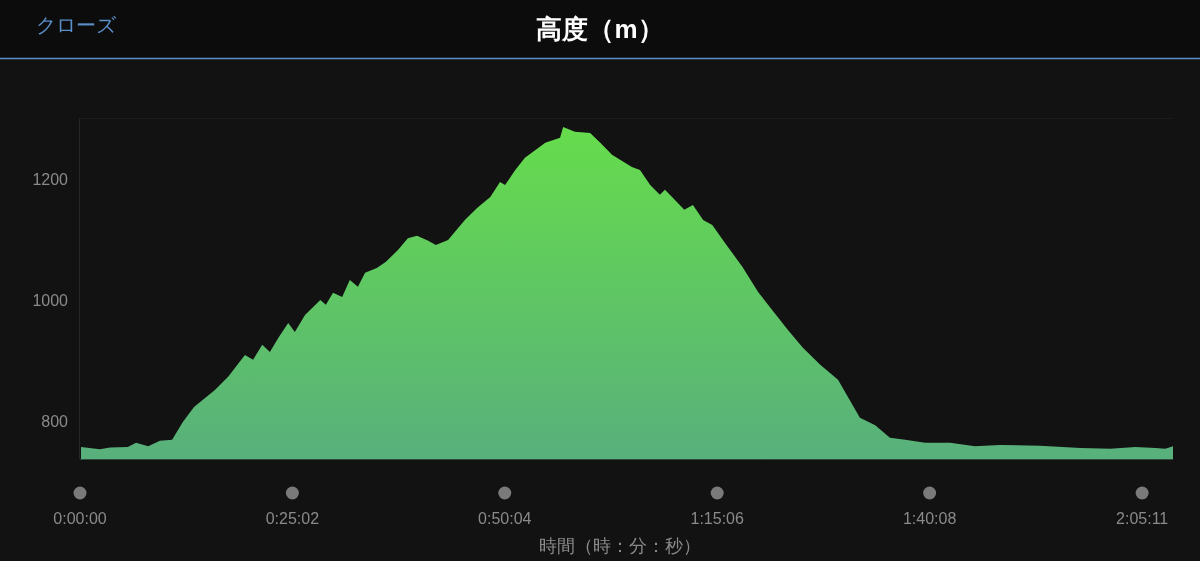 The width and height of the screenshot is (1200, 561). What do you see at coordinates (50, 300) in the screenshot?
I see `y-tick-label: 1000` at bounding box center [50, 300].